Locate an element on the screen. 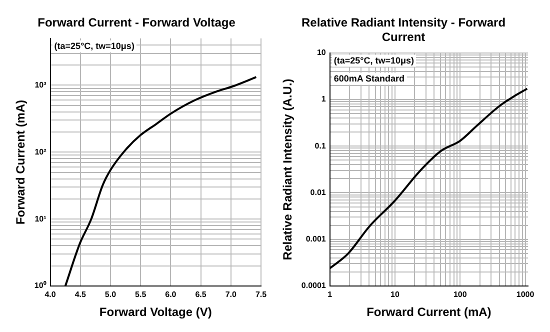 This screenshot has height=332, width=550. y-axis-title: Relative Radiant Intensity (A.U.) is located at coordinates (287, 169).